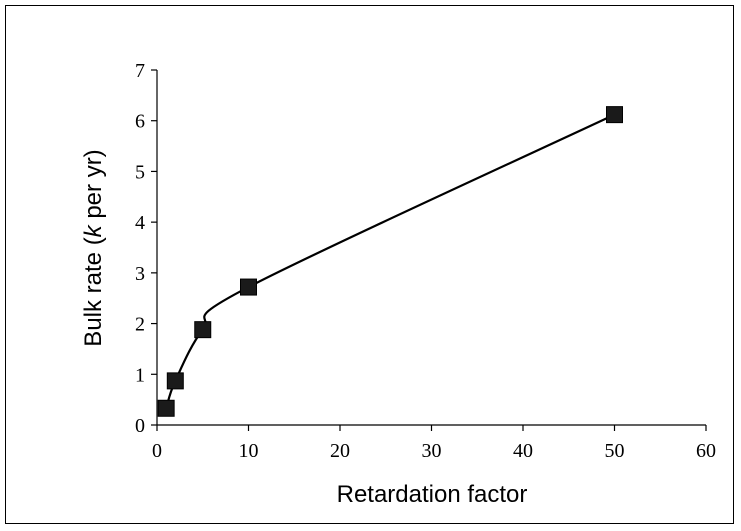  Describe the element at coordinates (523, 451) in the screenshot. I see `x-tick-label: 40` at that location.